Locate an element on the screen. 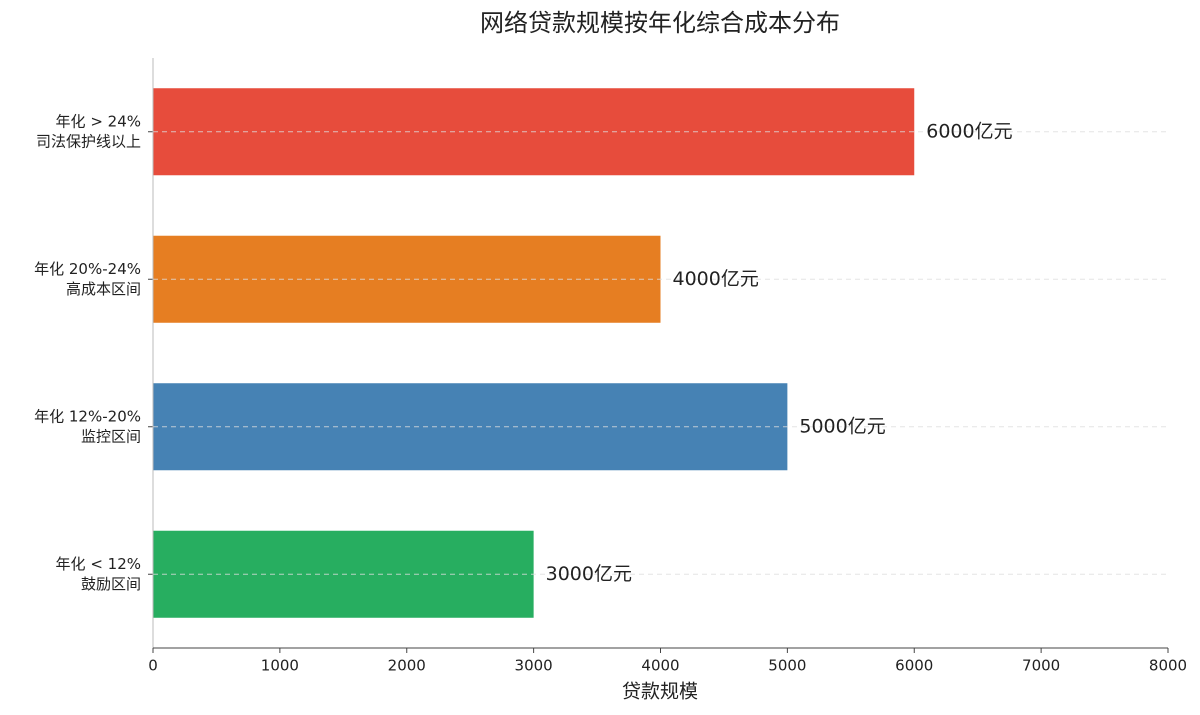 The image size is (1200, 715). x-tick-label: 4000 is located at coordinates (660, 666).